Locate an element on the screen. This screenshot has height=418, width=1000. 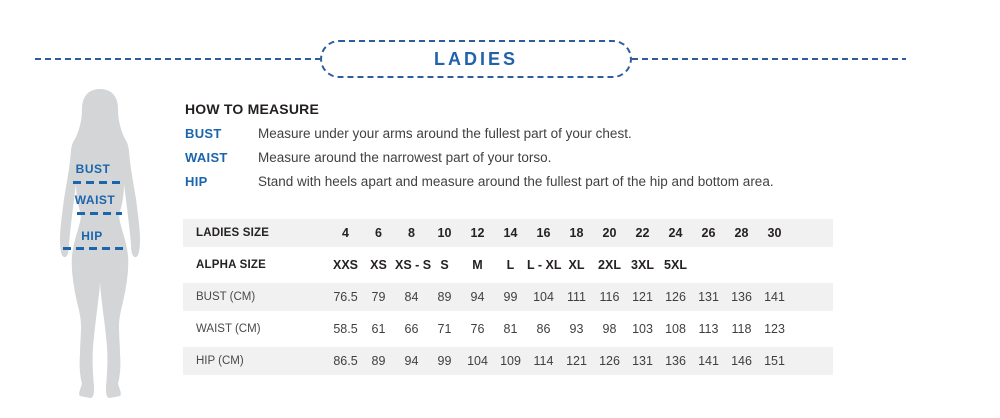
size-cell: 76.5 is located at coordinates (345, 297).